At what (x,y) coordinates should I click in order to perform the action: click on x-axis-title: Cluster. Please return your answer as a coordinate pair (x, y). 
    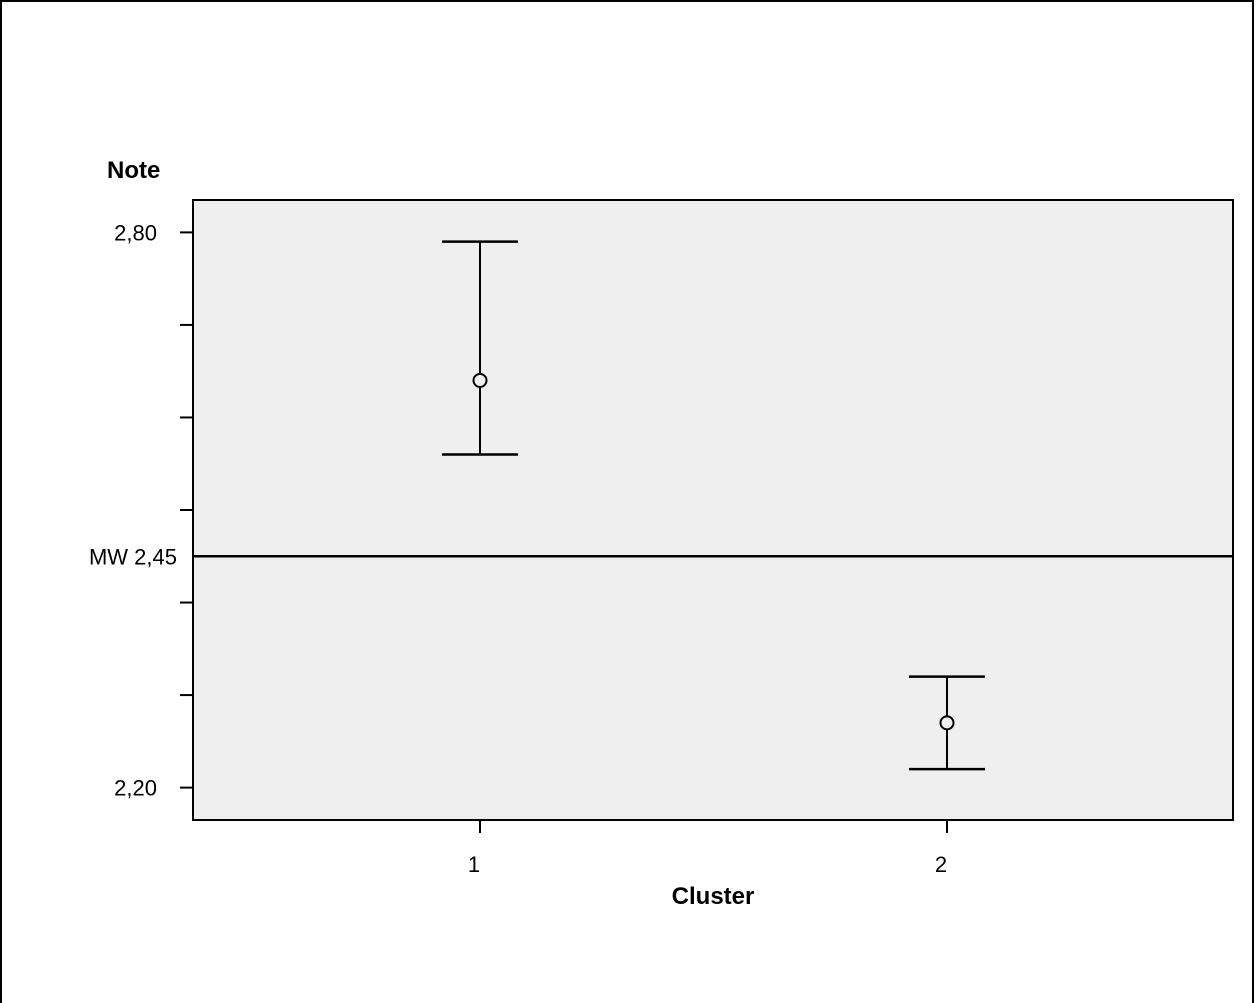
    Looking at the image, I should click on (713, 896).